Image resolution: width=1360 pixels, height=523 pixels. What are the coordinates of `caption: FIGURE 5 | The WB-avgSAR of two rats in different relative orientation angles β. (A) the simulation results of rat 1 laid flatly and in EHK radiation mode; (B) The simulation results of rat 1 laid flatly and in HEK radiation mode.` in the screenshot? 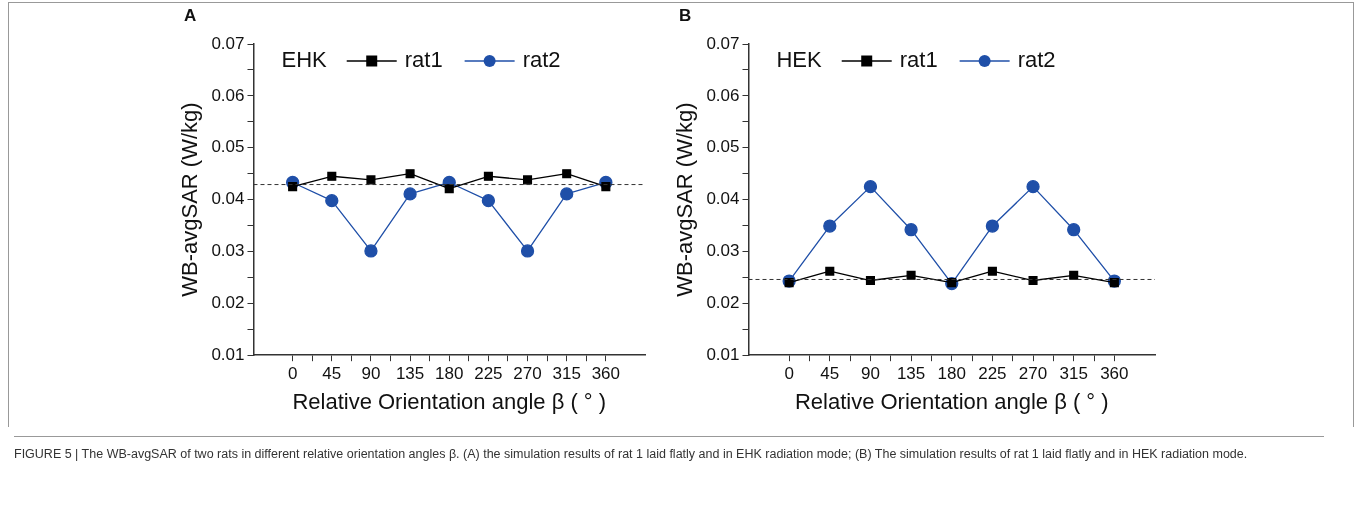 It's located at (669, 450).